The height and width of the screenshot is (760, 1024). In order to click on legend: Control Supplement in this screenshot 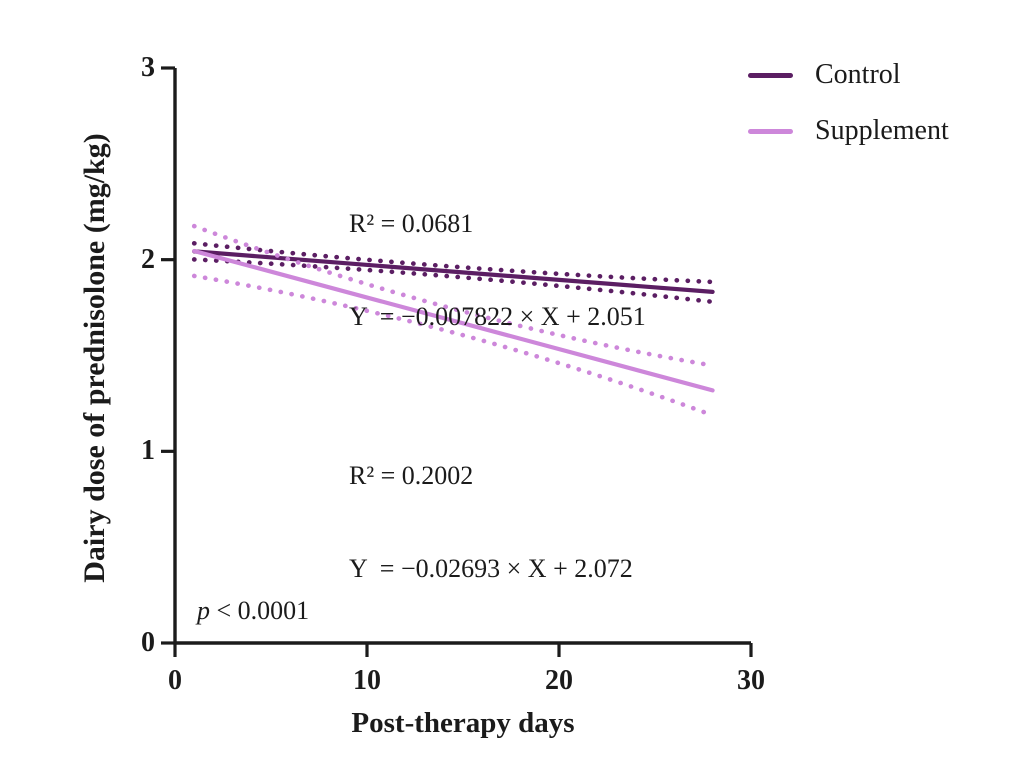, I will do `click(848, 103)`.